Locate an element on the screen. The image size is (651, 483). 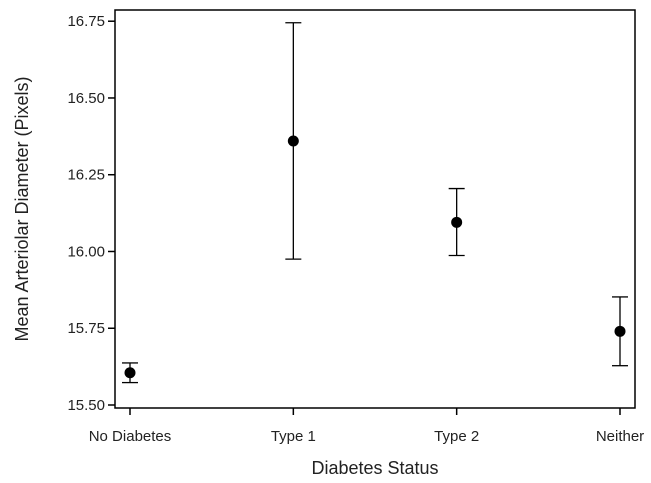
y-tick-label: 16.75 is located at coordinates (86, 21).